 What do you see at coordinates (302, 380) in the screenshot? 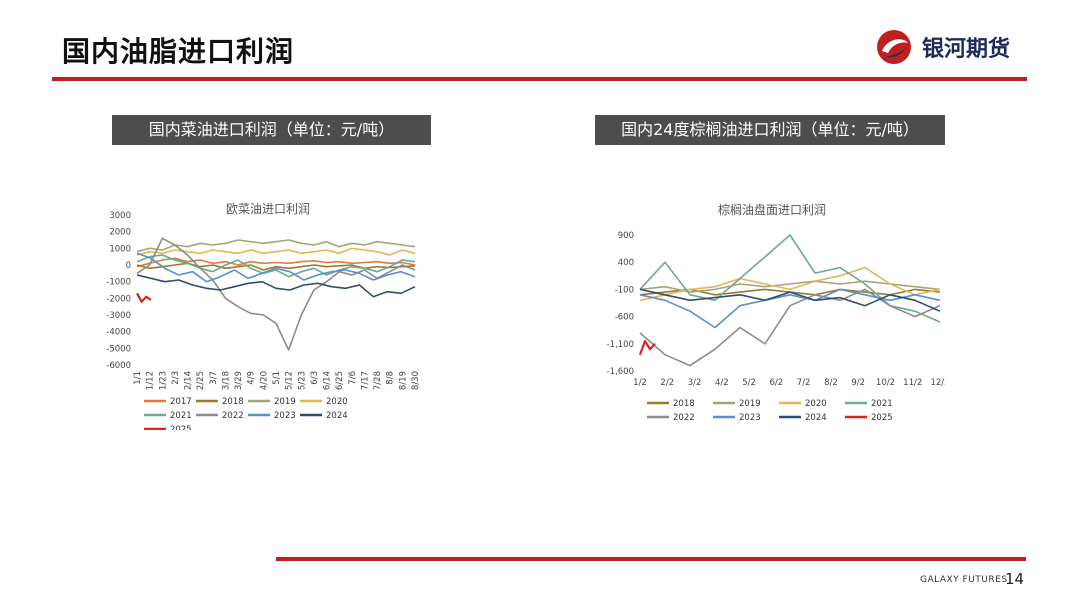
I see `x-tick-label: 5/23` at bounding box center [302, 380].